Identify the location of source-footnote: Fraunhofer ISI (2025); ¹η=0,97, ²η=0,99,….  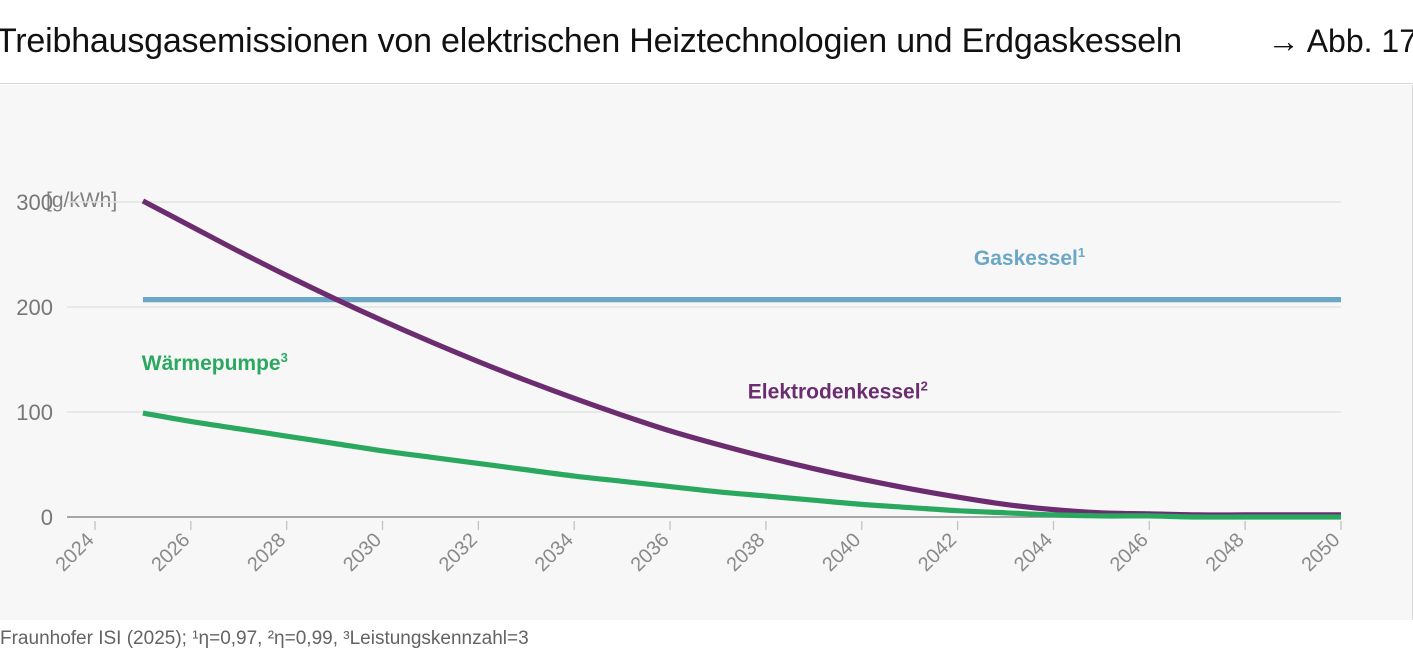
(264, 638).